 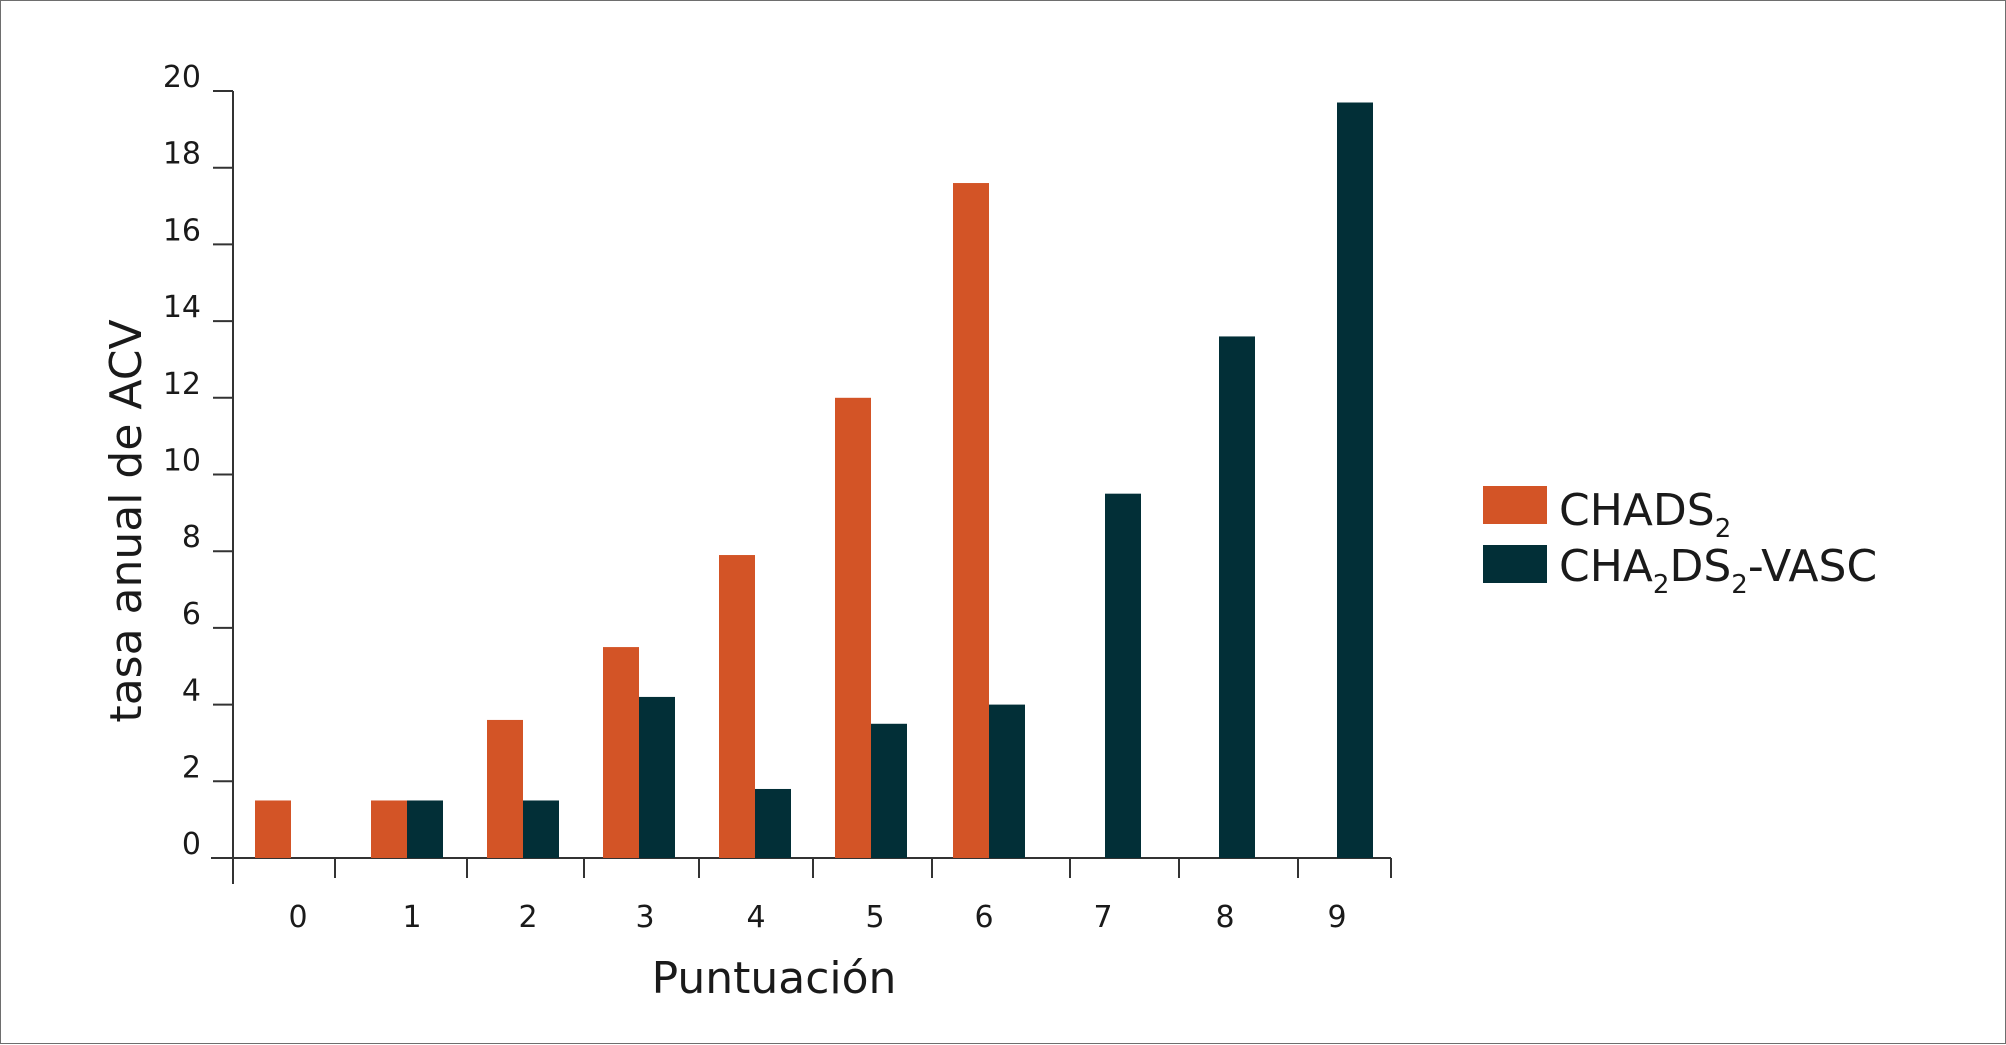 What do you see at coordinates (527, 917) in the screenshot?
I see `x-tick-label: 2` at bounding box center [527, 917].